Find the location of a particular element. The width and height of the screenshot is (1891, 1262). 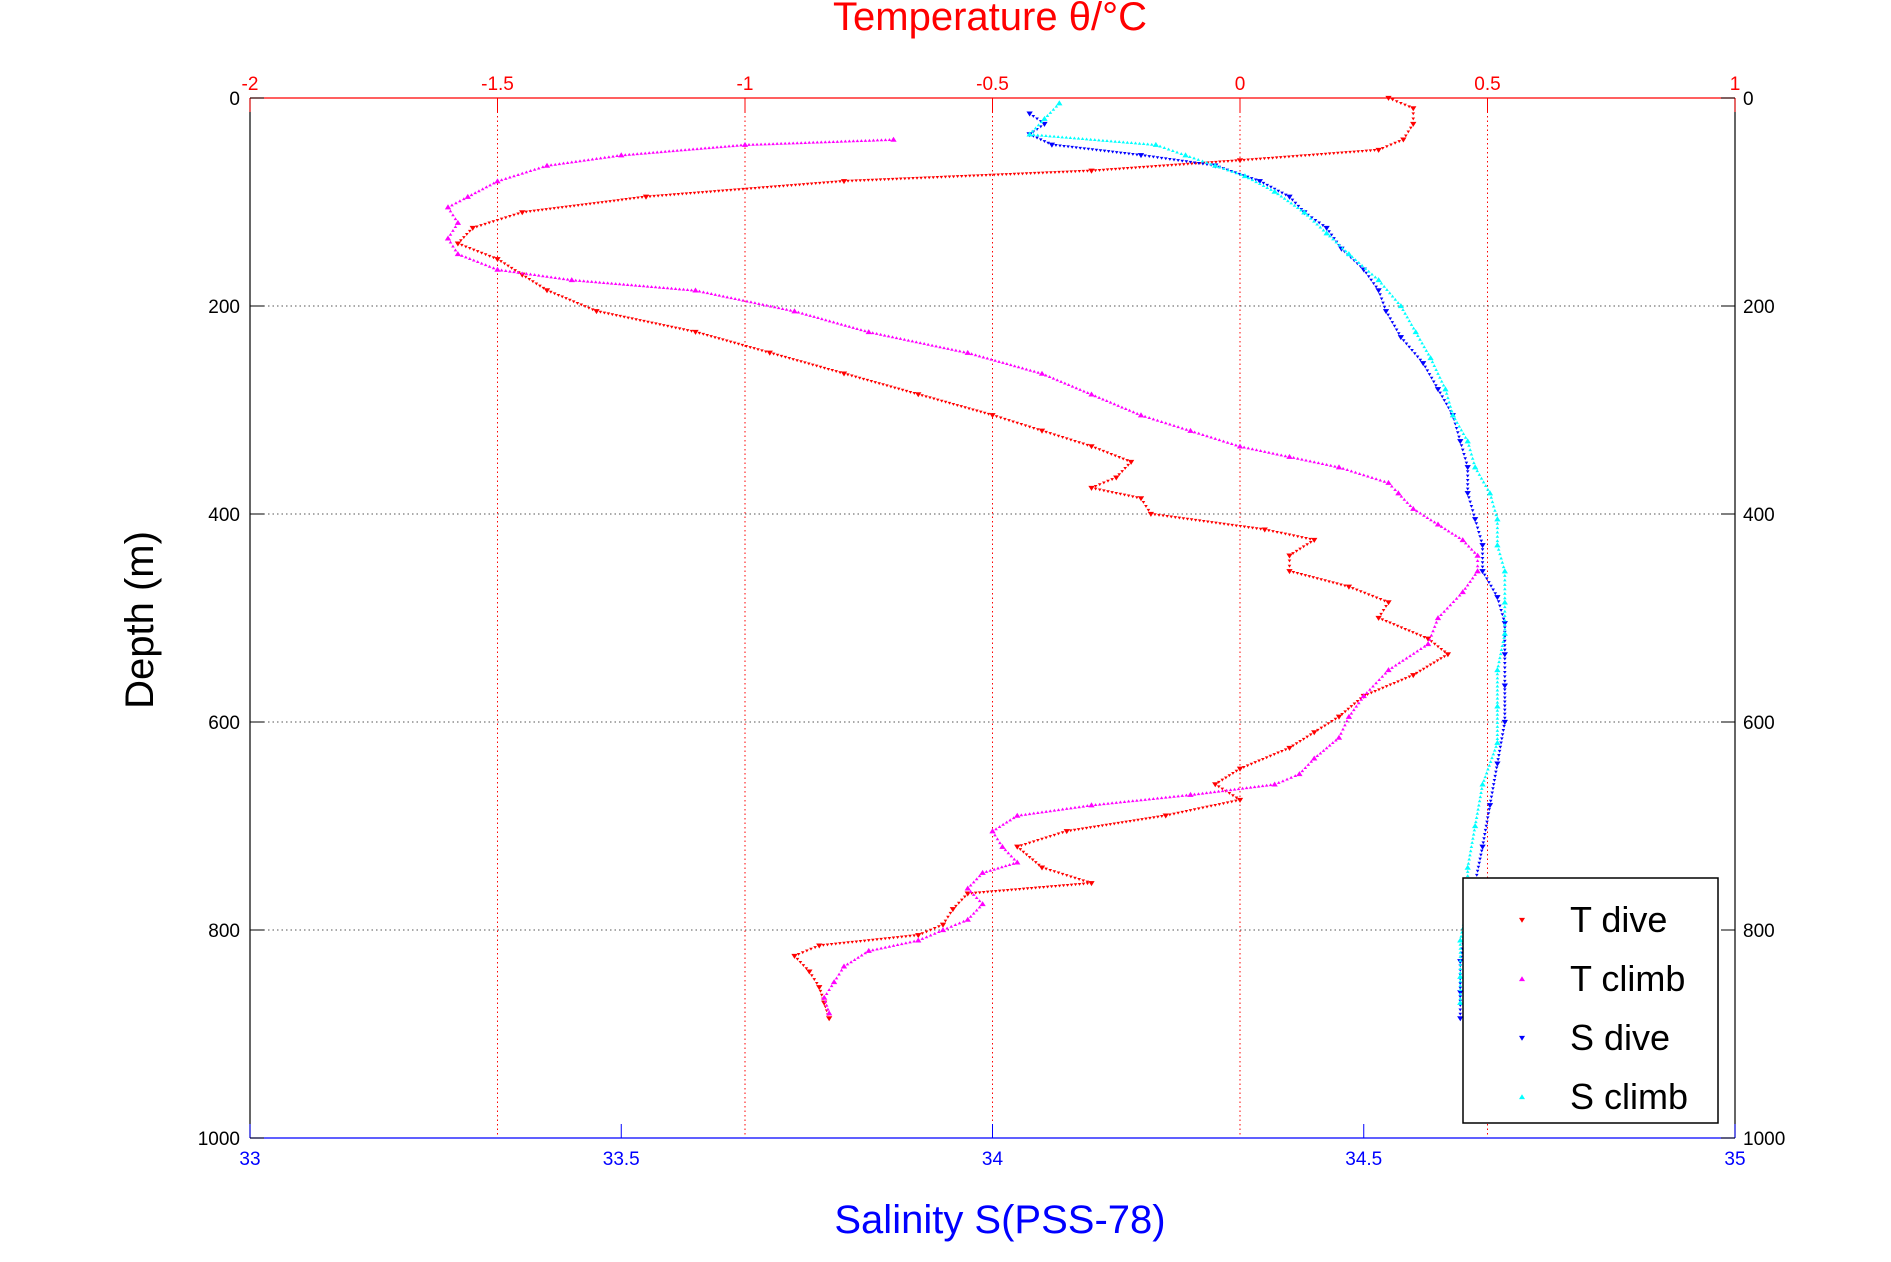

left-tick-label-1: 200 is located at coordinates (224, 307).